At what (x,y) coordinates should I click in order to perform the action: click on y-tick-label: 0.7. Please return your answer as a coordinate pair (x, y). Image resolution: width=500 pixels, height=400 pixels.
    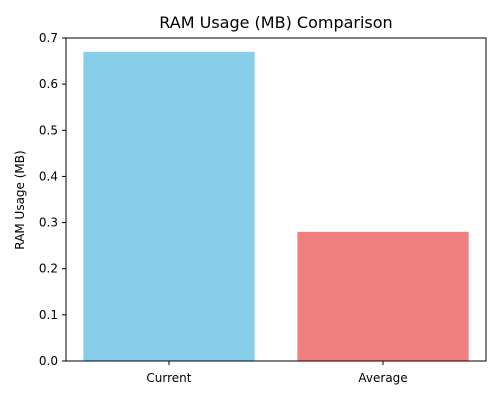
    Looking at the image, I should click on (48, 38).